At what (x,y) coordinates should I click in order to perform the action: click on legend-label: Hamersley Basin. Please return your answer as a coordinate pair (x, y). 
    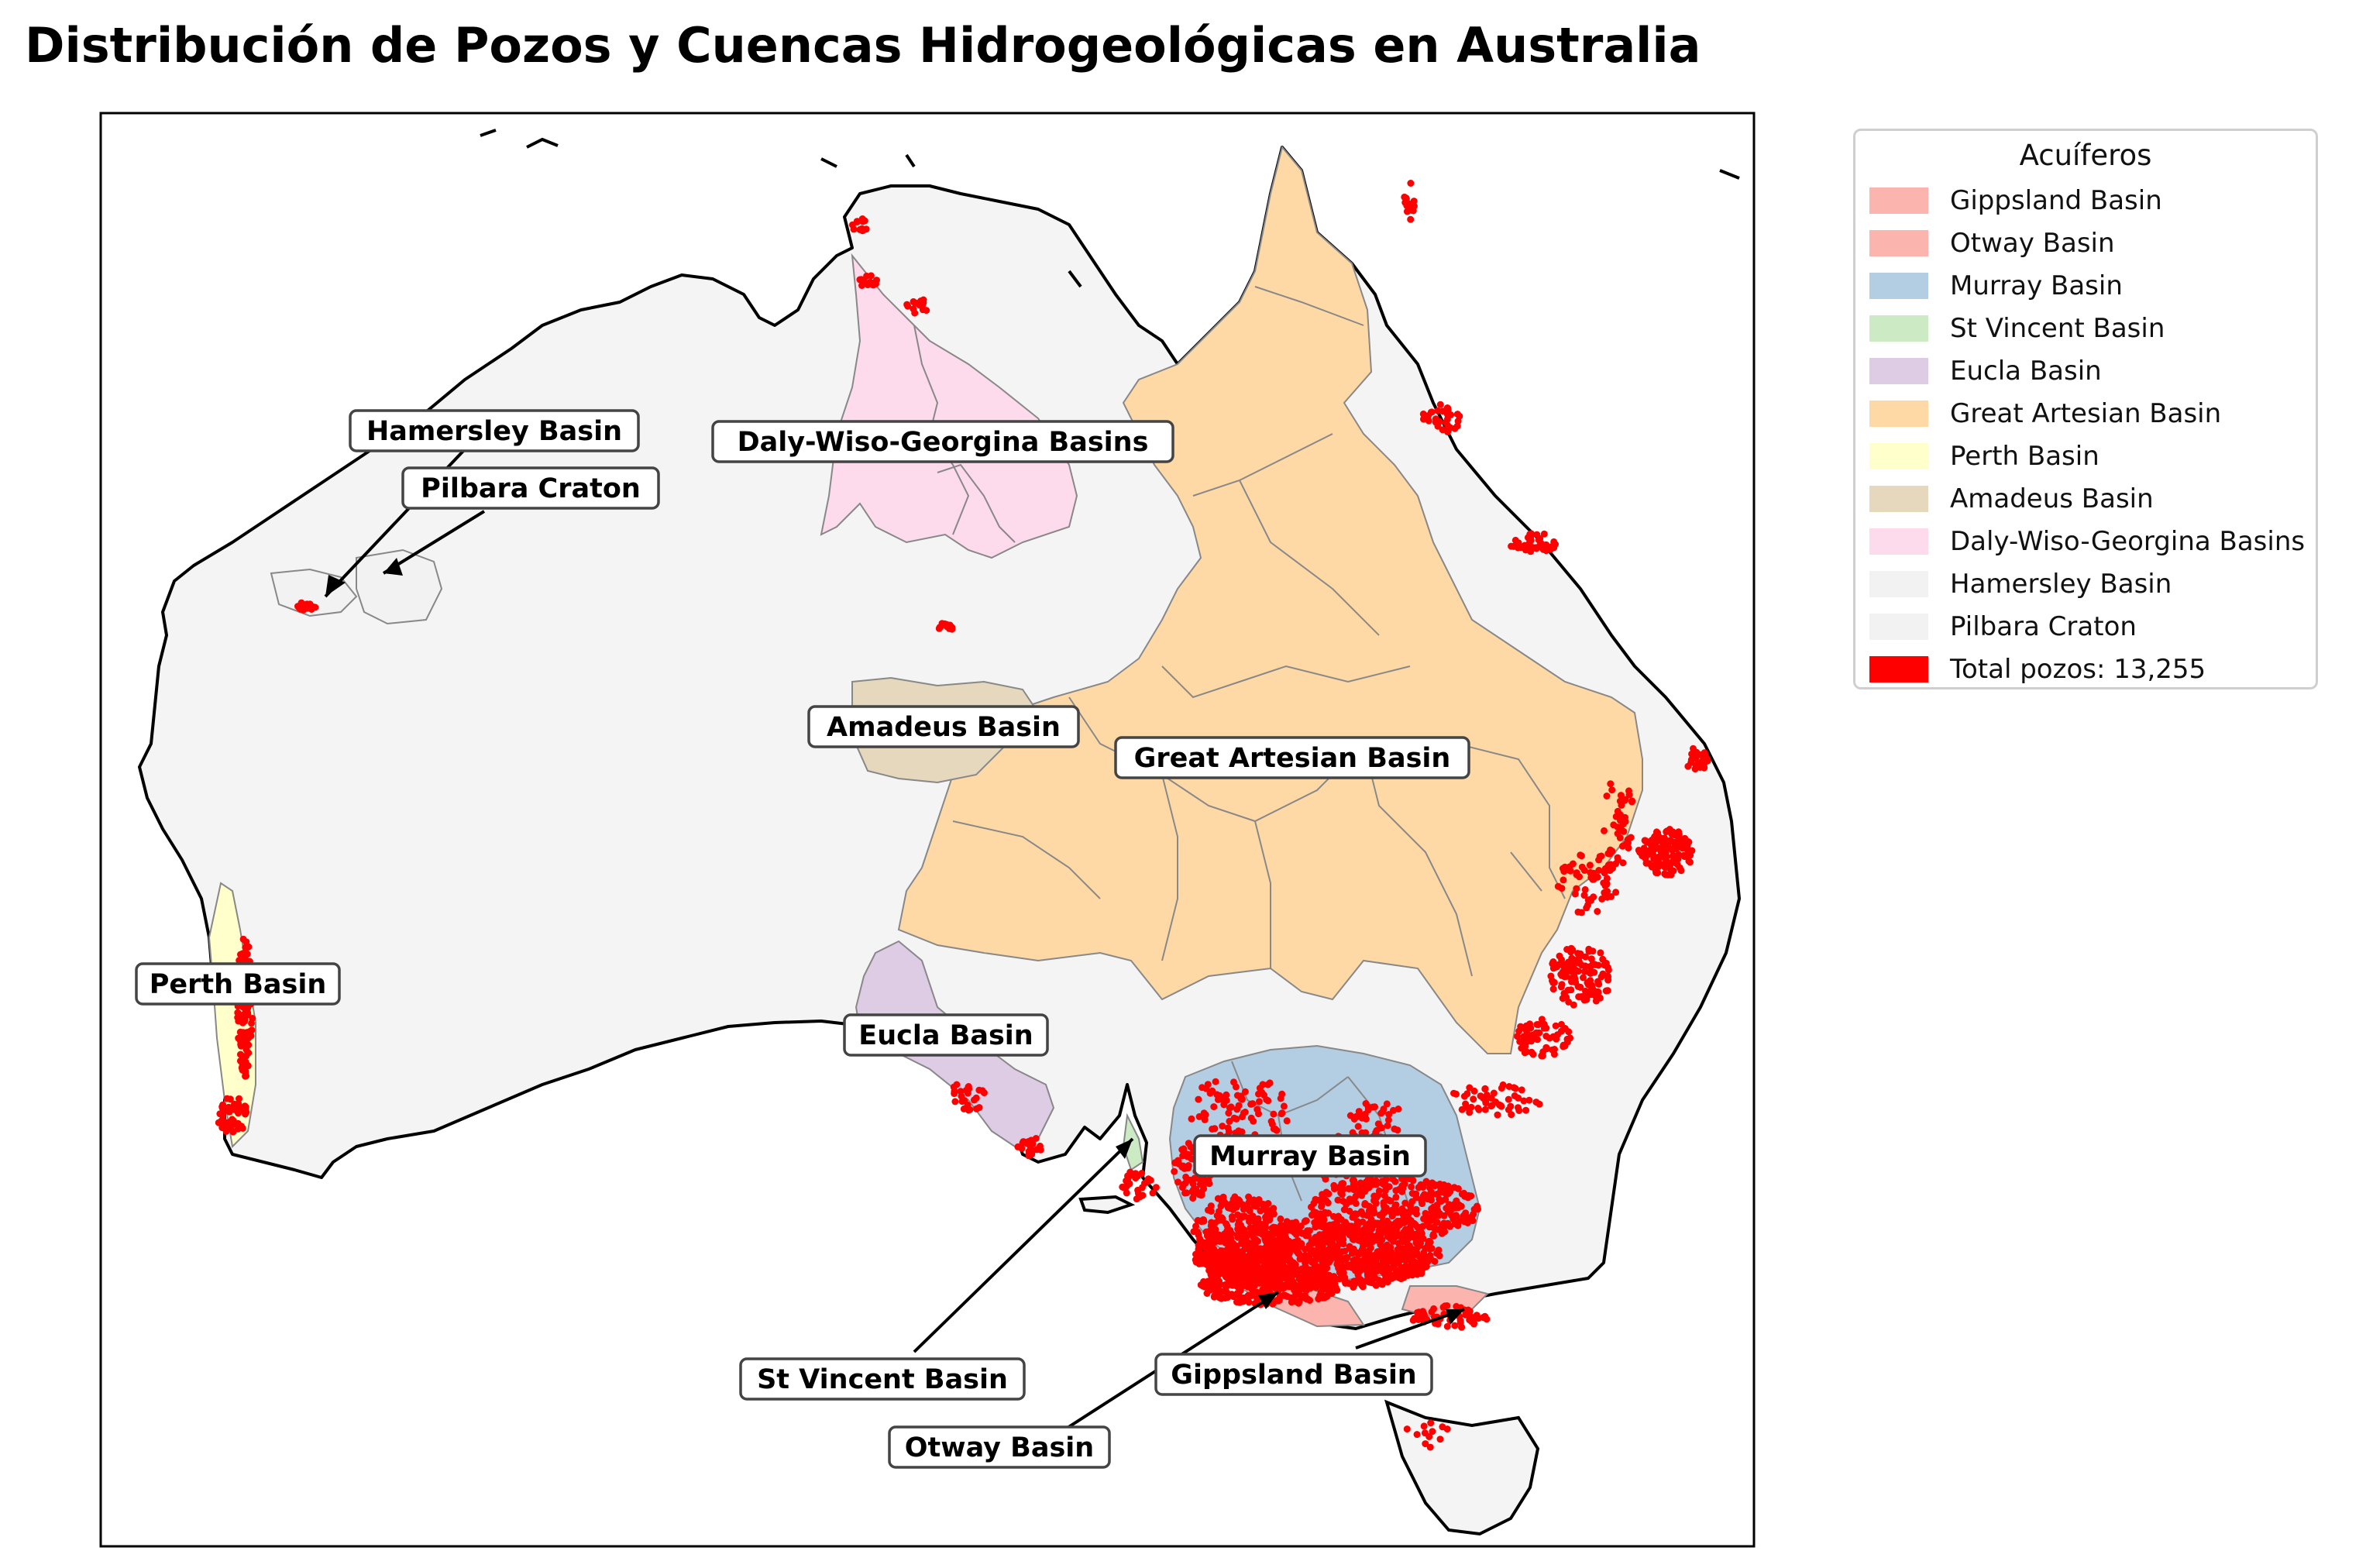
    Looking at the image, I should click on (2061, 584).